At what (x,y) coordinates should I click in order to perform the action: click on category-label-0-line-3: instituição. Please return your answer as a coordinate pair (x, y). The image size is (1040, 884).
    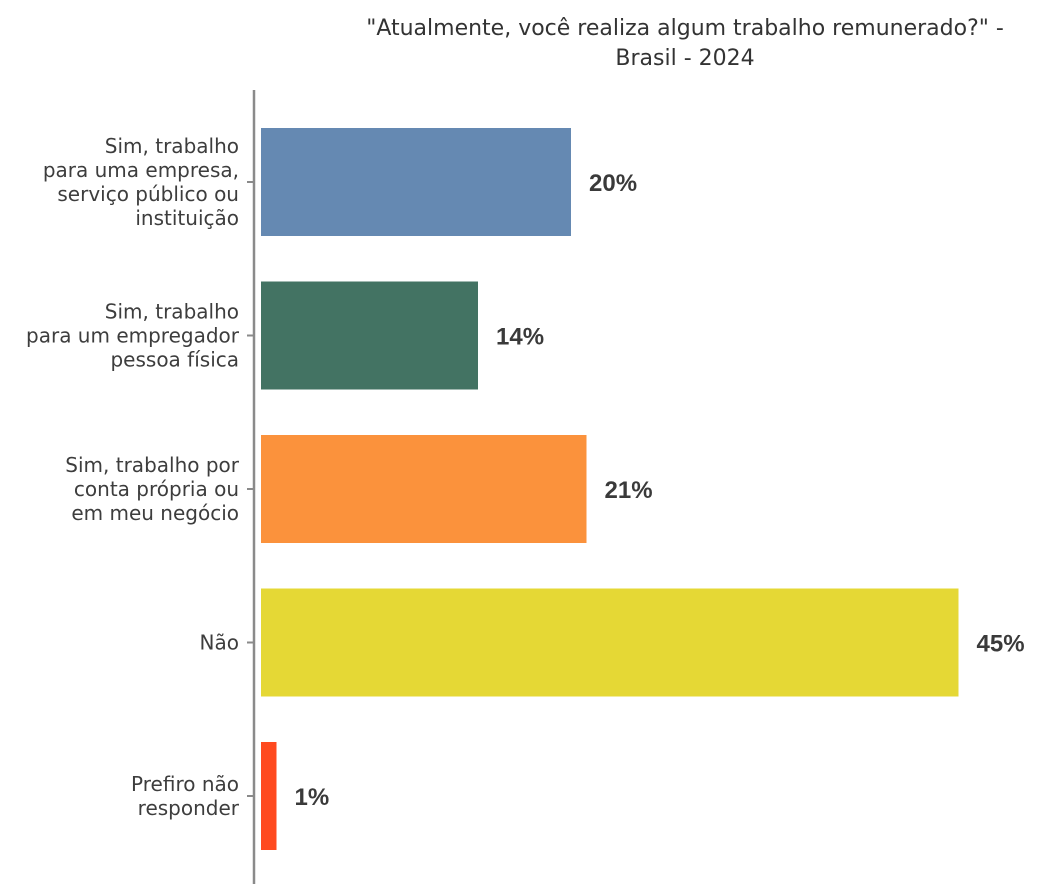
    Looking at the image, I should click on (187, 218).